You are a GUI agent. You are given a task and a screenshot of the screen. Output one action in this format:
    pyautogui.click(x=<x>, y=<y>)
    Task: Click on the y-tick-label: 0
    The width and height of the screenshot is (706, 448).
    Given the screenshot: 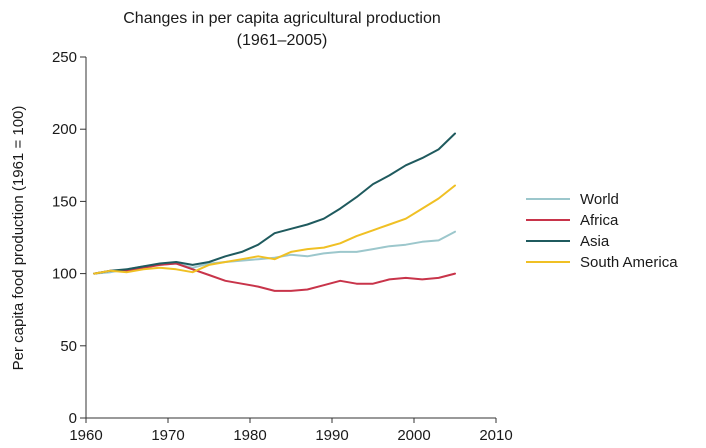 What is the action you would take?
    pyautogui.click(x=73, y=418)
    